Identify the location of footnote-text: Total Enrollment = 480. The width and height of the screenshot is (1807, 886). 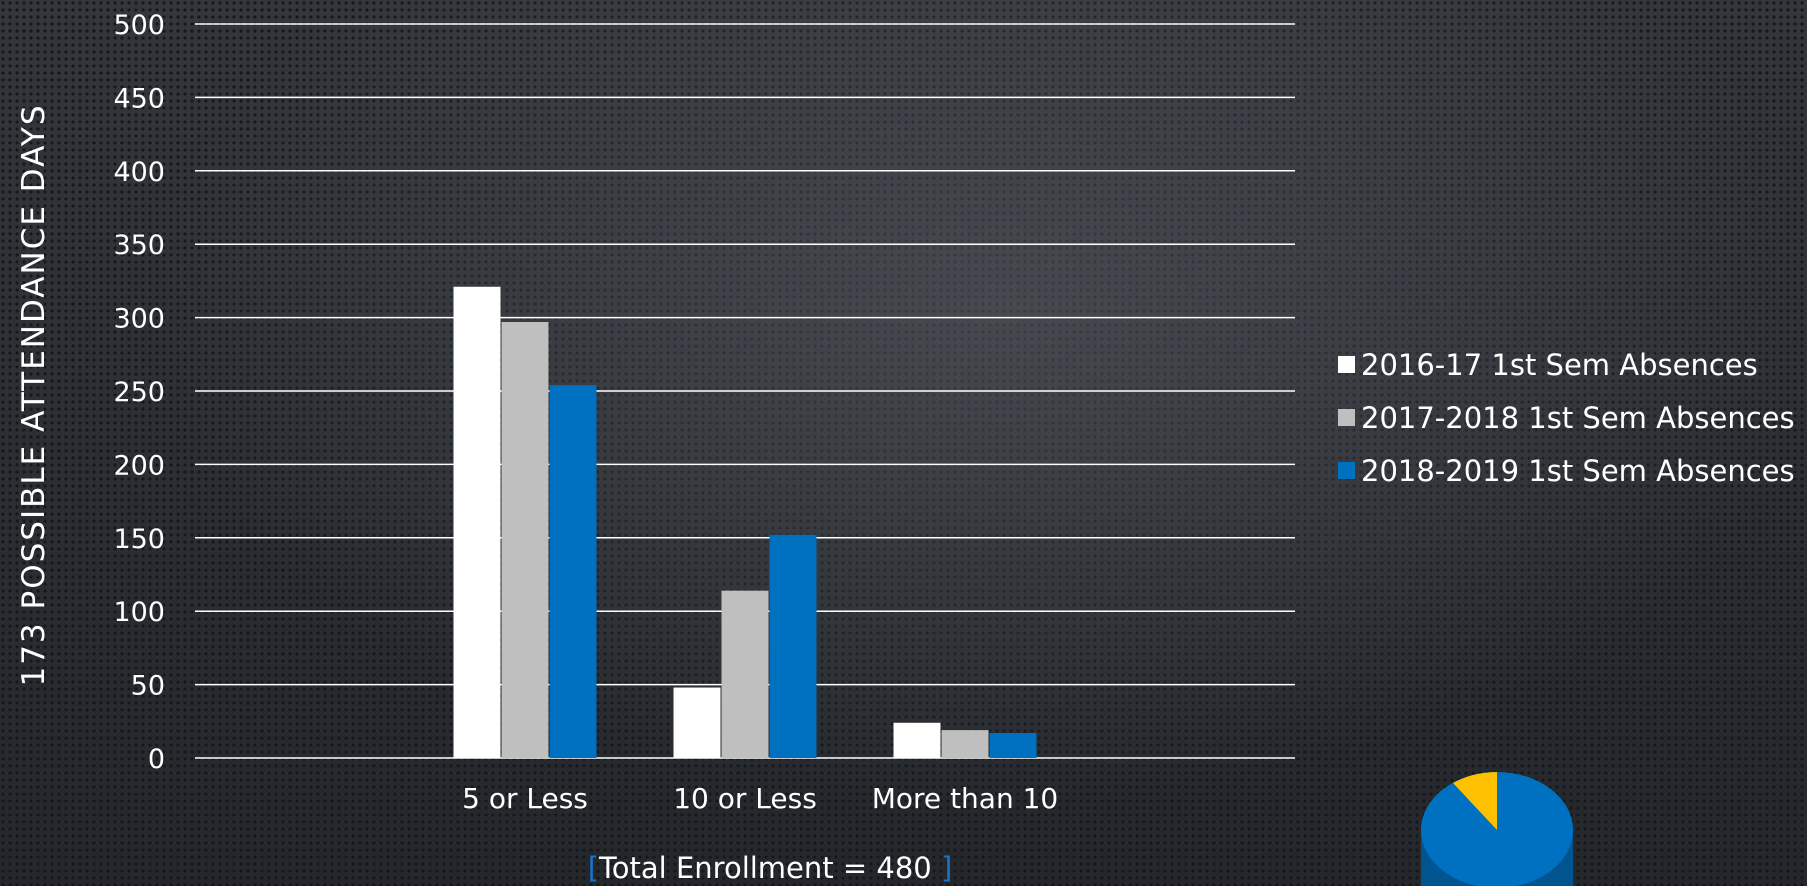
(770, 868).